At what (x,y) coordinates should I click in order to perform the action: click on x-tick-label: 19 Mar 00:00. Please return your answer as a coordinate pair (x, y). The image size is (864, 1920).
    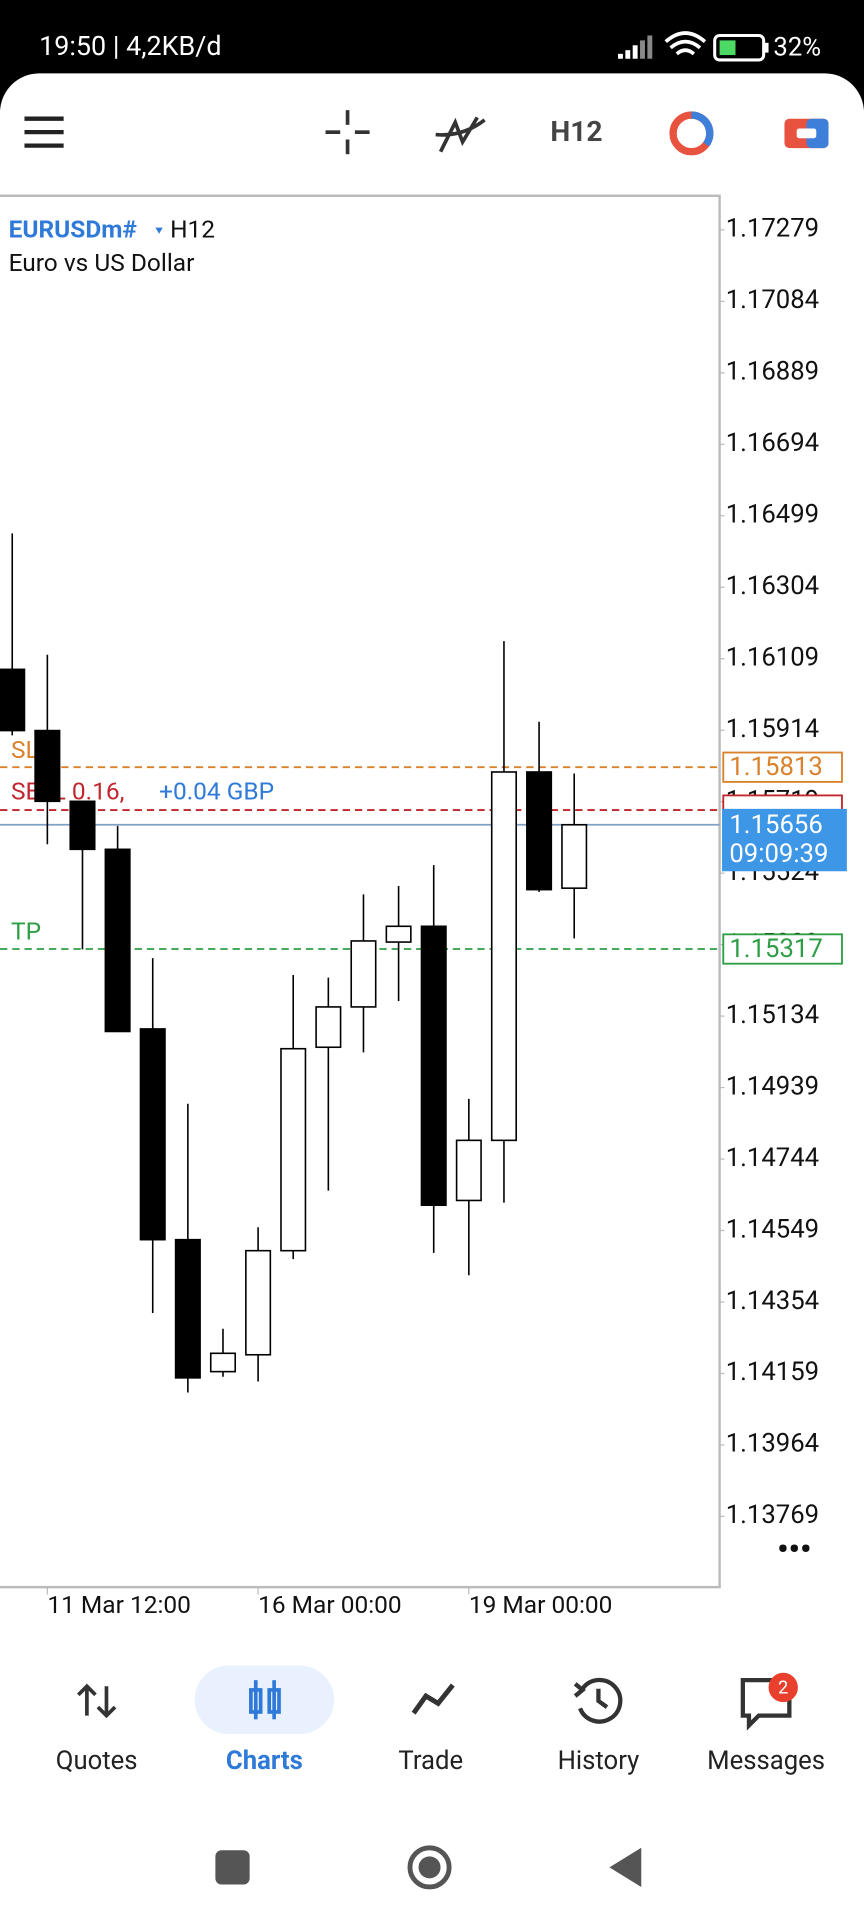
    Looking at the image, I should click on (541, 1604).